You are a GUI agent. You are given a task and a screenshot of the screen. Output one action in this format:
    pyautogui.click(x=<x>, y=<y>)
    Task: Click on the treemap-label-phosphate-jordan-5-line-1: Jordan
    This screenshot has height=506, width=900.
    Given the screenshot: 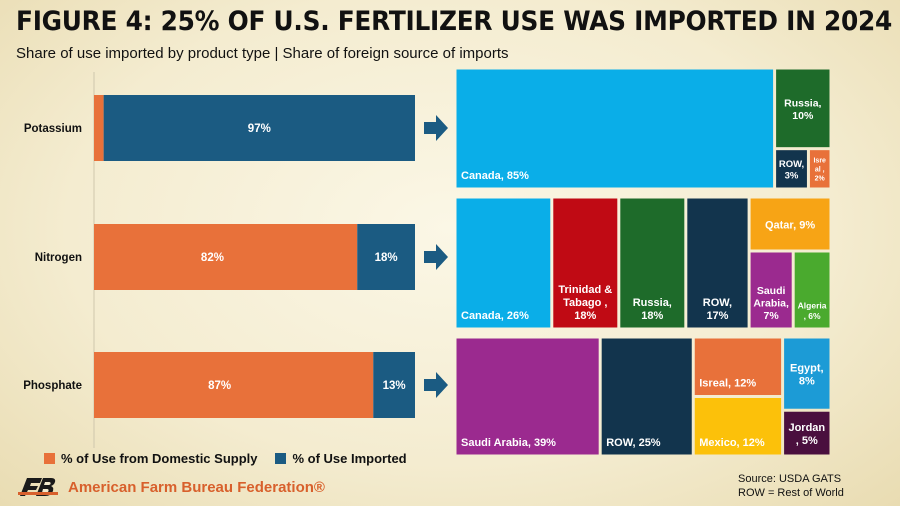 What is the action you would take?
    pyautogui.click(x=806, y=428)
    